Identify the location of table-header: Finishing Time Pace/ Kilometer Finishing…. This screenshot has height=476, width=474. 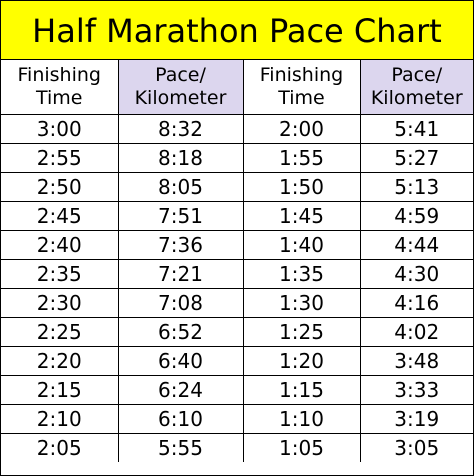
(237, 87).